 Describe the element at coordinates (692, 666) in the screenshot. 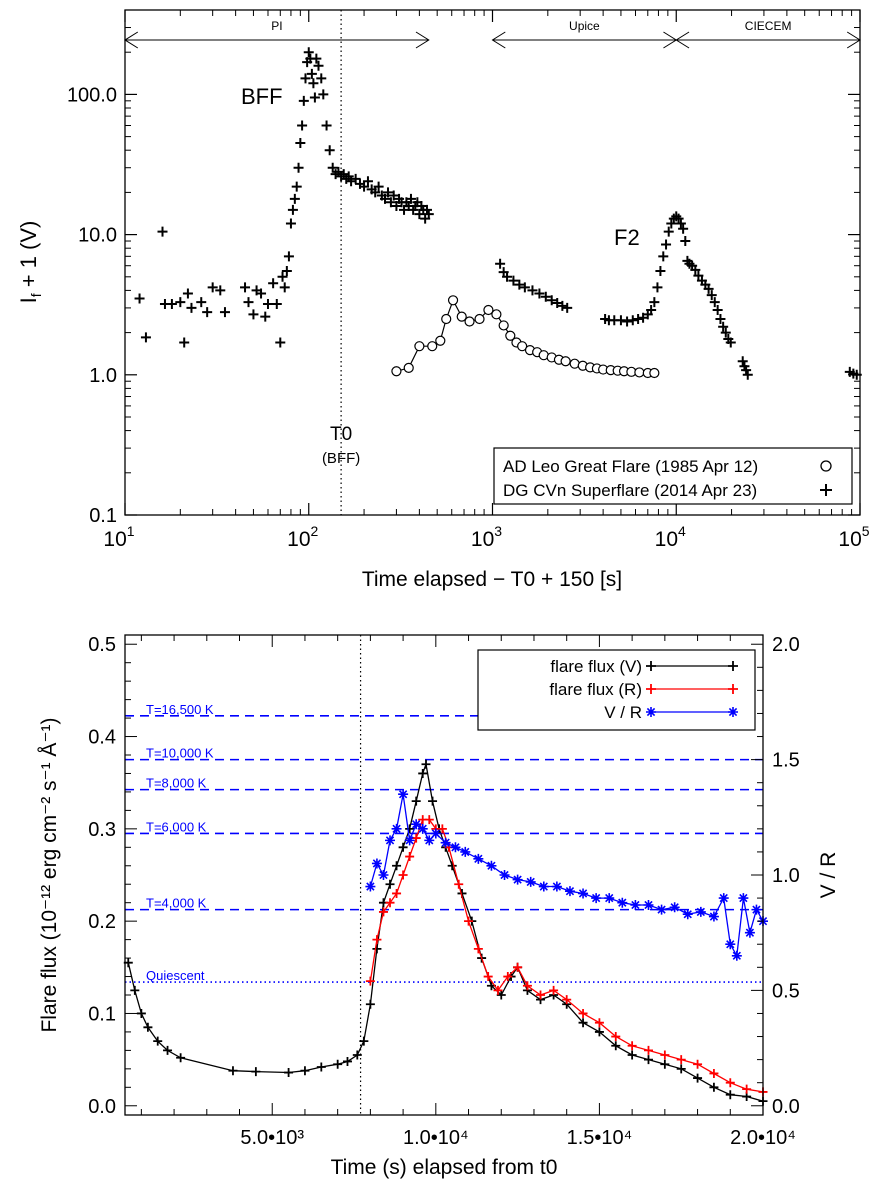

I see `legend-marker-v` at that location.